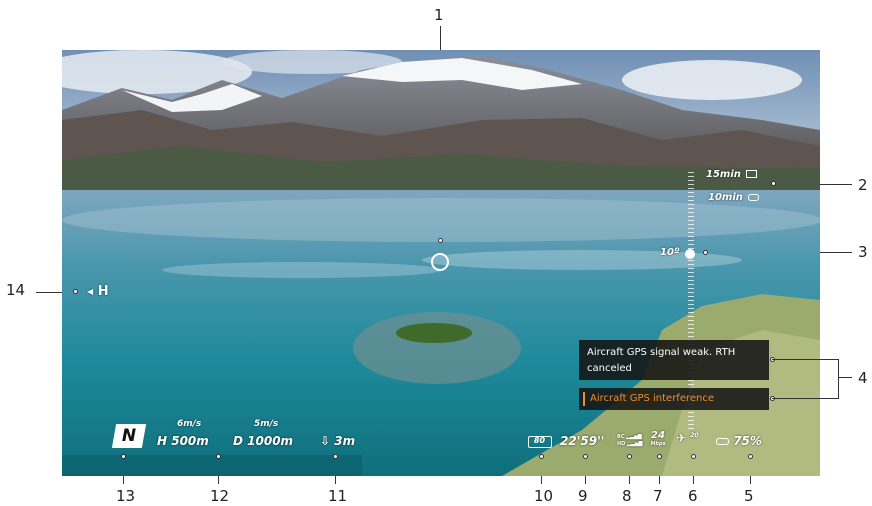  I want to click on gimbal-angle-indicator, so click(690, 254).